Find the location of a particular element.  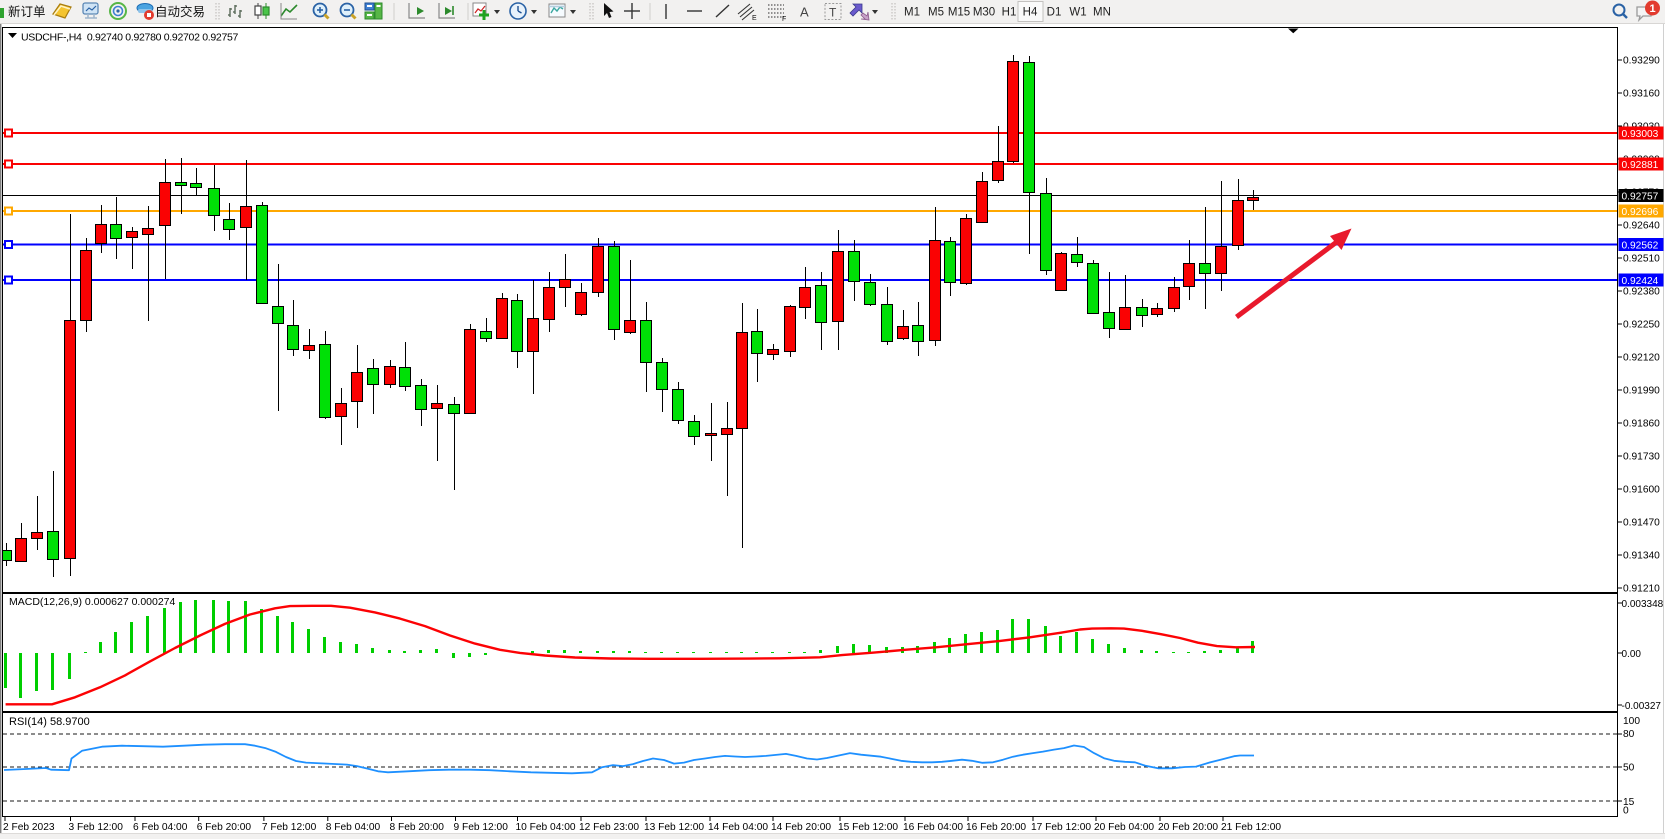

svg-text: 15 Feb 12:00 is located at coordinates (868, 827).